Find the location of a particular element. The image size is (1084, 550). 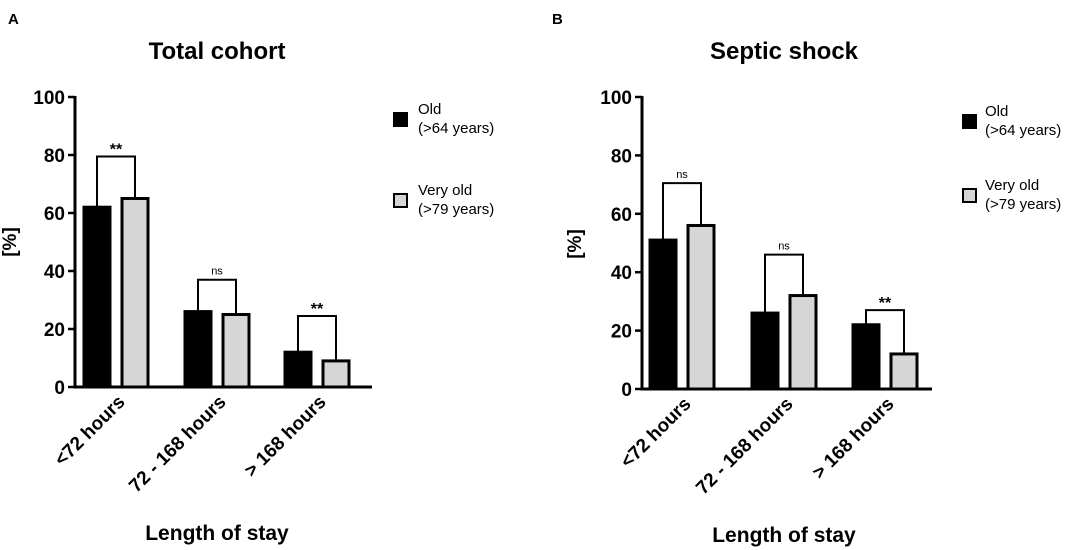

chart-title: Septic shock is located at coordinates (784, 51).